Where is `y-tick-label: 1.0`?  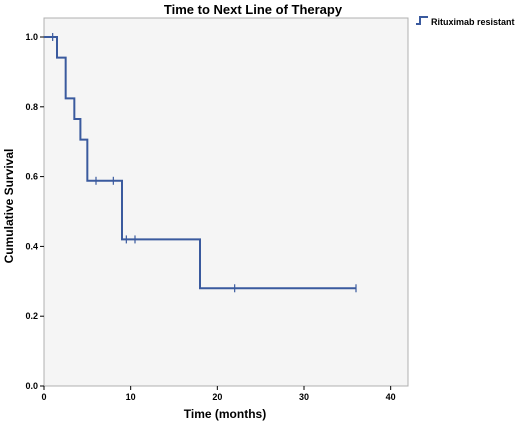 y-tick-label: 1.0 is located at coordinates (31, 37).